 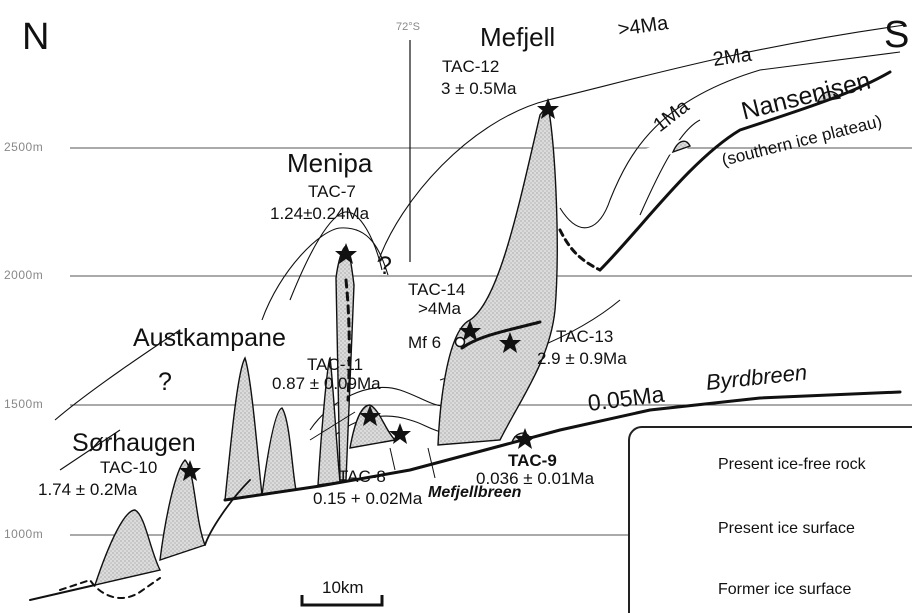 I want to click on scale-bar, so click(x=342, y=601).